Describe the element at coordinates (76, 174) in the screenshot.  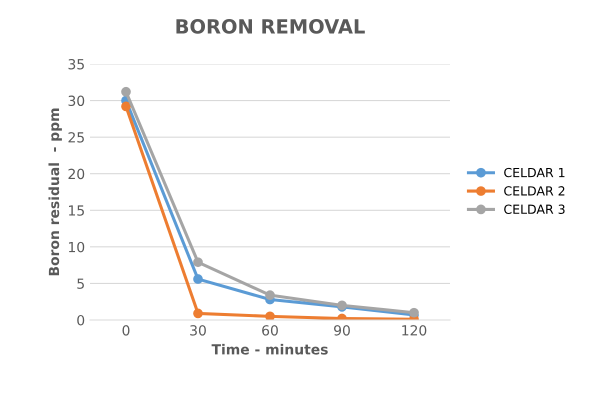
I see `y-tick-label: 20` at that location.